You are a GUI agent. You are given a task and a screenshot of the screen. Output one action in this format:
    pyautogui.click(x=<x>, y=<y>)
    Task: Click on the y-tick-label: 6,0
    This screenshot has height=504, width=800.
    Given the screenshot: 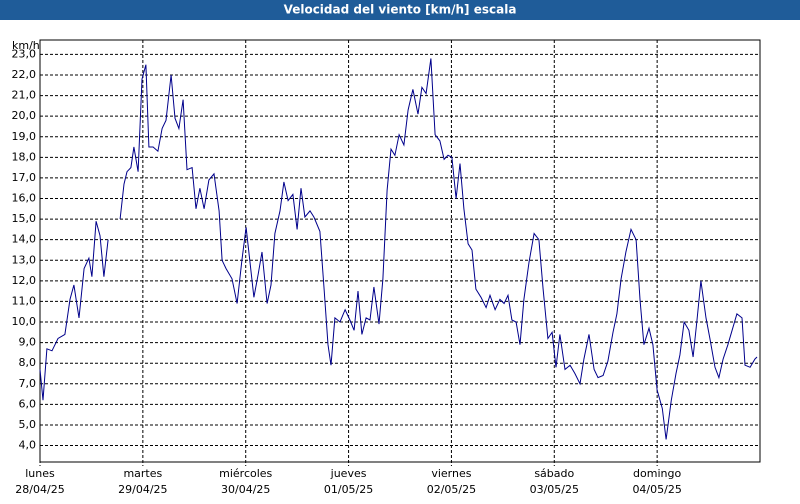 What is the action you would take?
    pyautogui.click(x=28, y=403)
    